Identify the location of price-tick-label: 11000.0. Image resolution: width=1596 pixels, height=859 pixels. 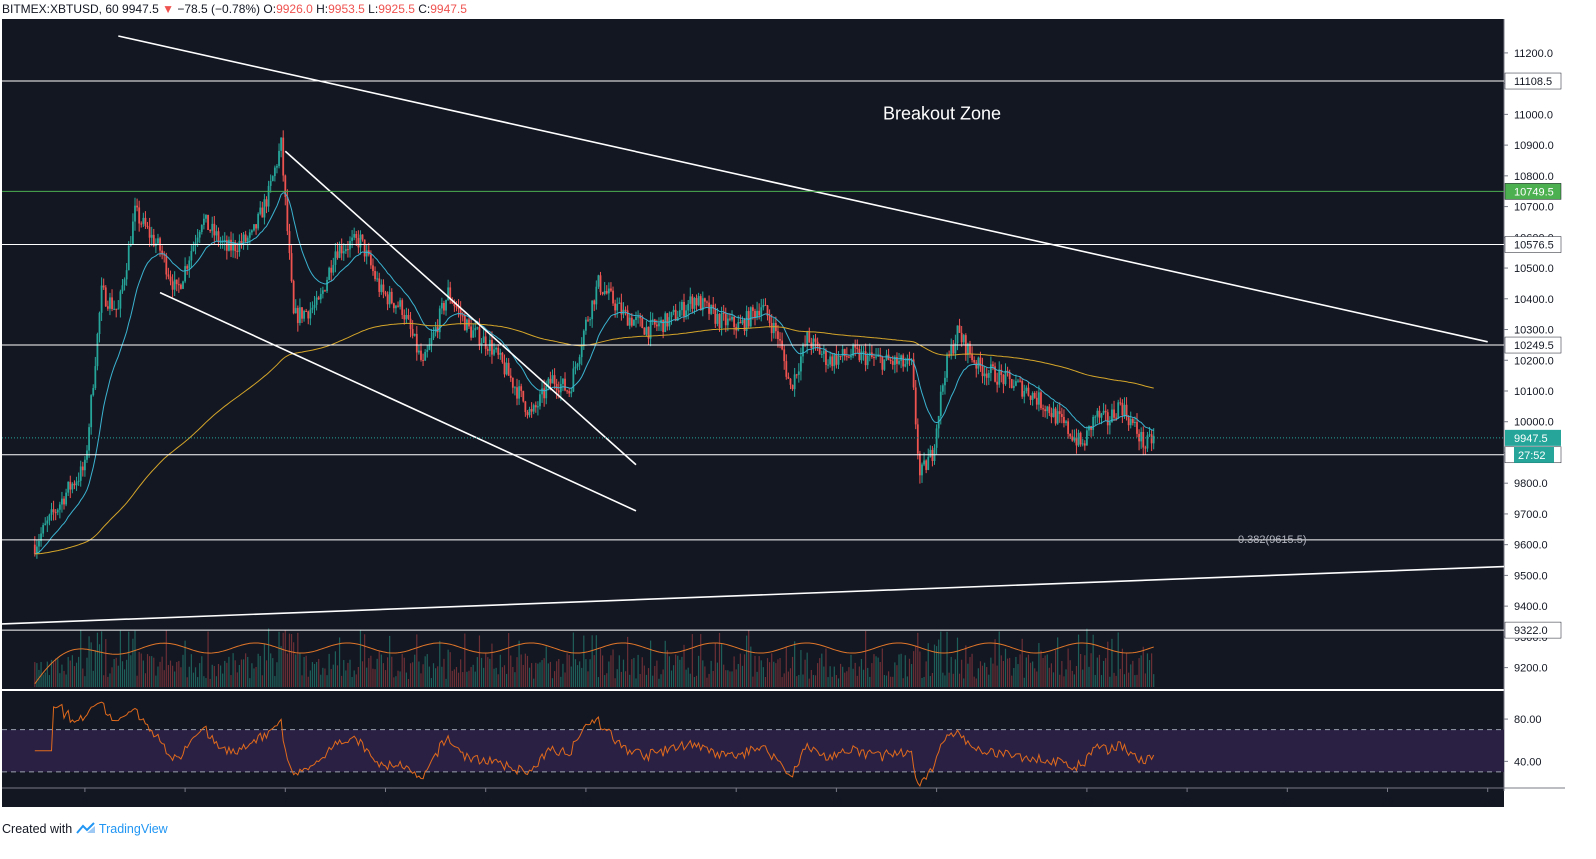
(1533, 115).